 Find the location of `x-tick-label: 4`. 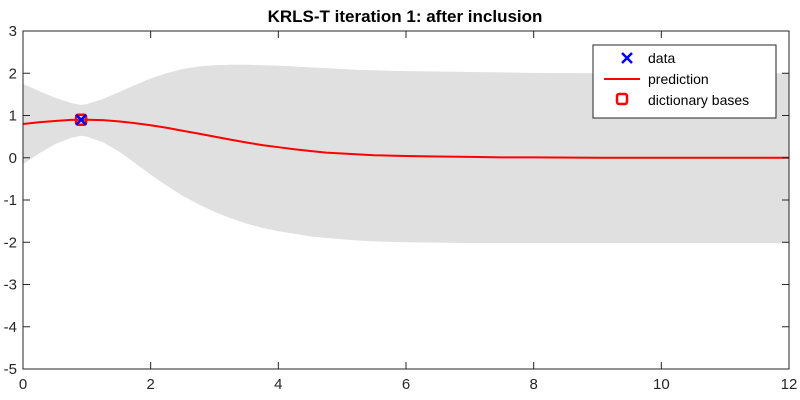

x-tick-label: 4 is located at coordinates (278, 384).